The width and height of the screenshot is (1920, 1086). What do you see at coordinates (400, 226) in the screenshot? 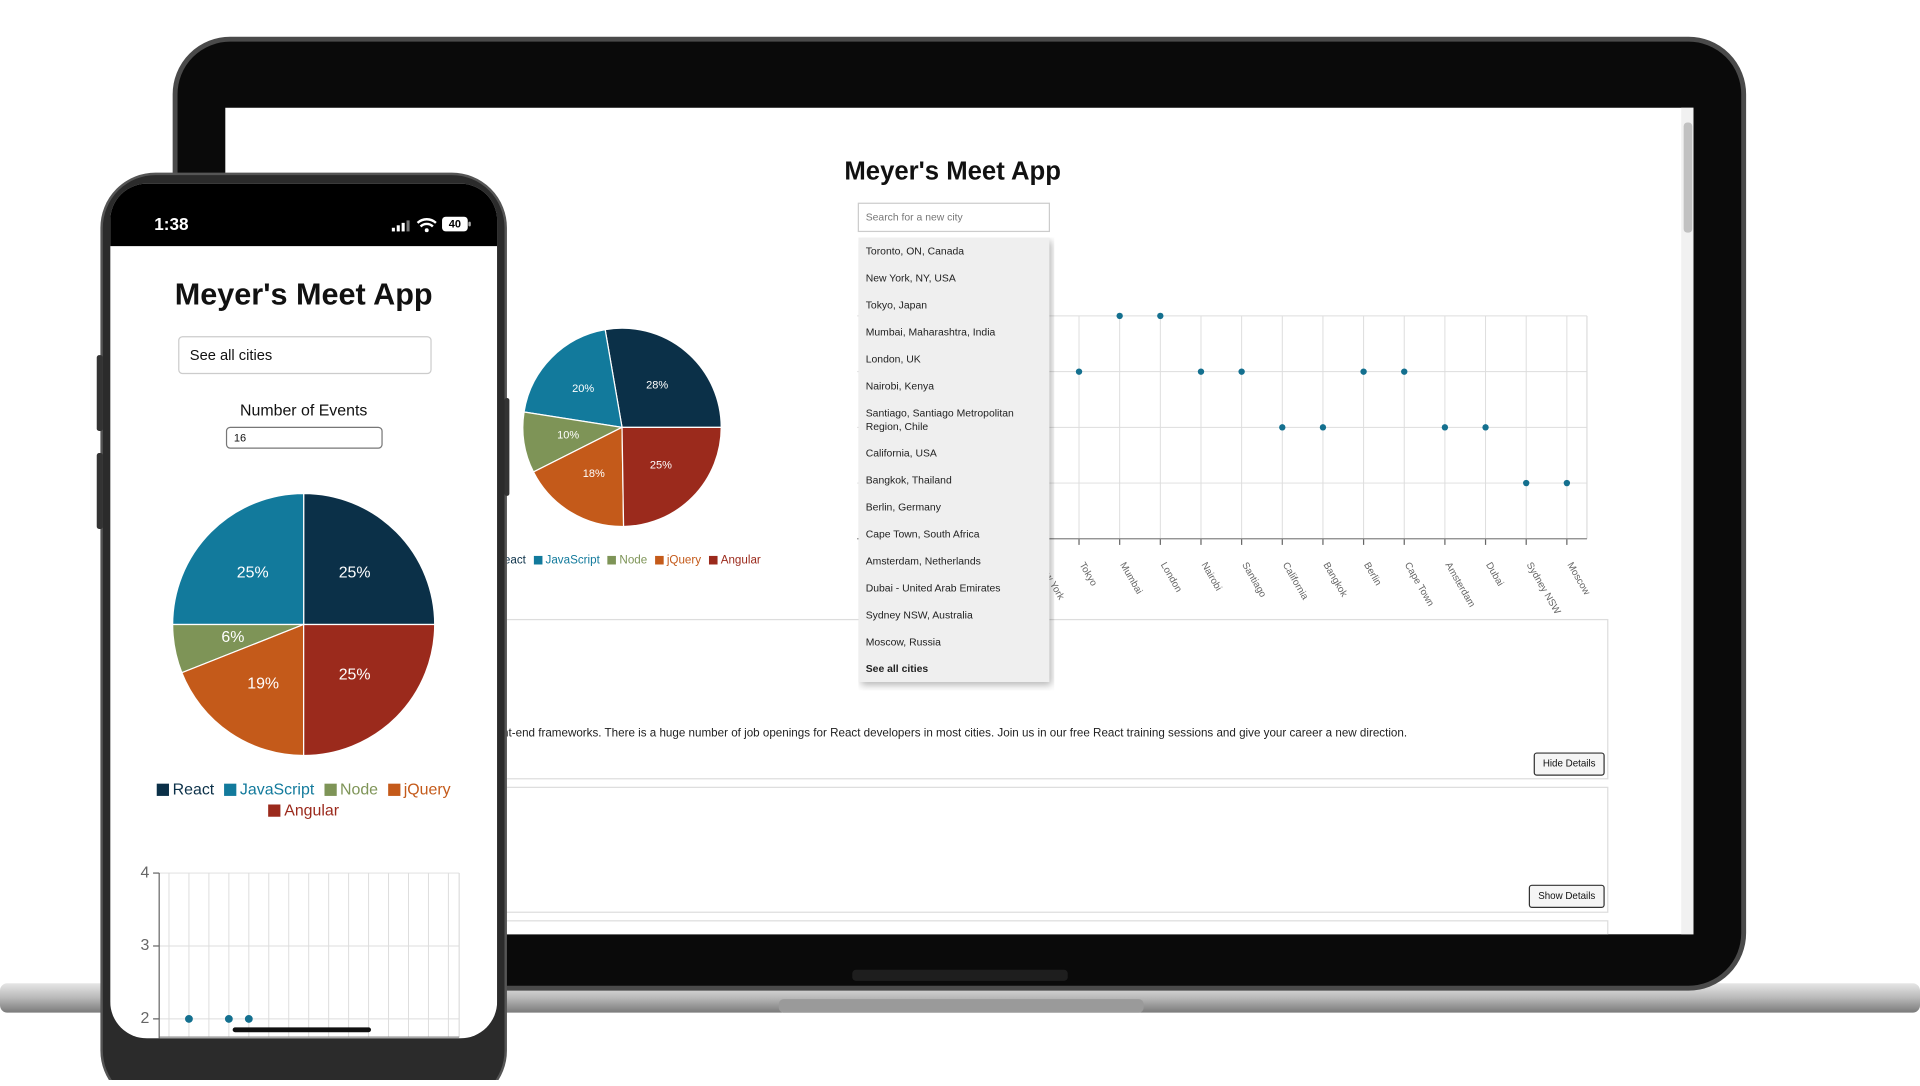
I see `signal-icon` at bounding box center [400, 226].